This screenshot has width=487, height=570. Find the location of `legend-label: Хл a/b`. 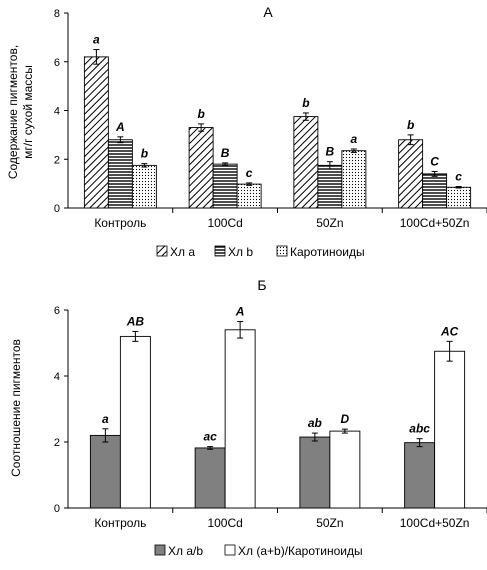

legend-label: Хл a/b is located at coordinates (185, 551).